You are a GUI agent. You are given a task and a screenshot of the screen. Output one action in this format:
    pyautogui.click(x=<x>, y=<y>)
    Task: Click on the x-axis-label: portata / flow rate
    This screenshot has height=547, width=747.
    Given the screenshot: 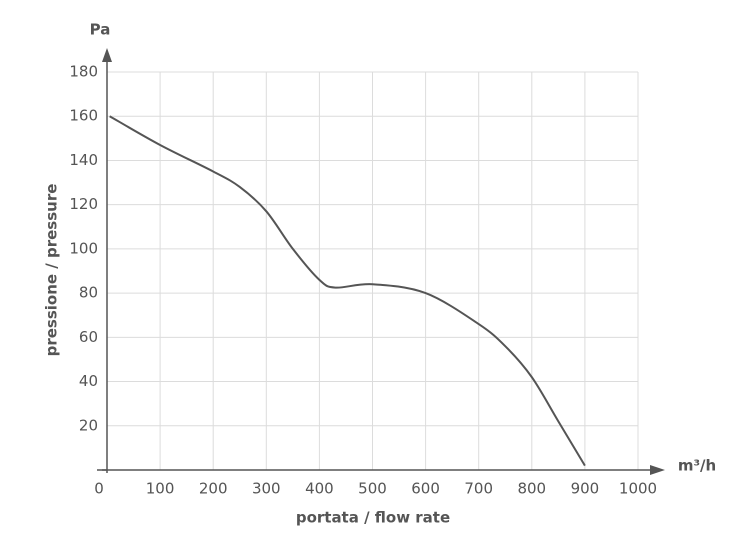 What is the action you would take?
    pyautogui.click(x=373, y=518)
    